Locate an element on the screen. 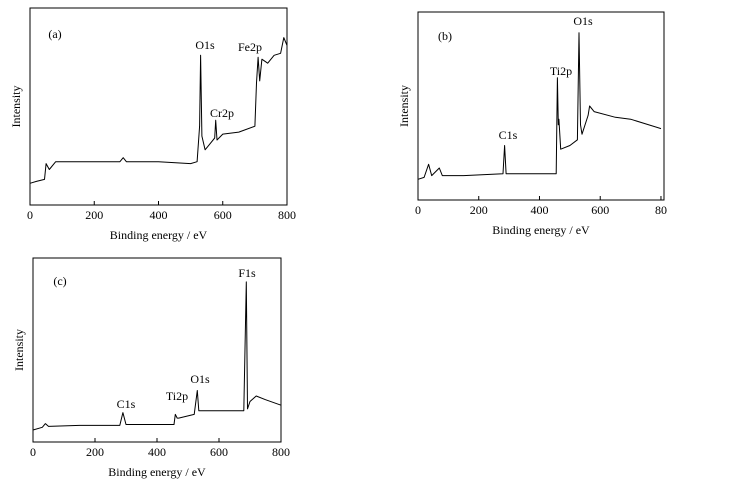  peak-label: Fe2p is located at coordinates (250, 47).